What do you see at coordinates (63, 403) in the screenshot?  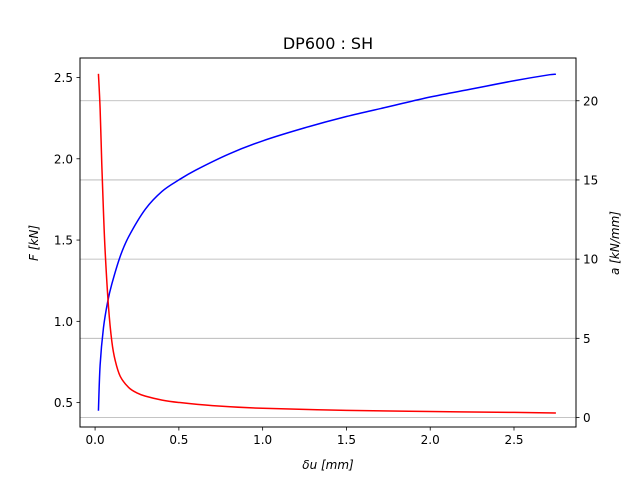 I see `y-left-tick-label: 0.5` at bounding box center [63, 403].